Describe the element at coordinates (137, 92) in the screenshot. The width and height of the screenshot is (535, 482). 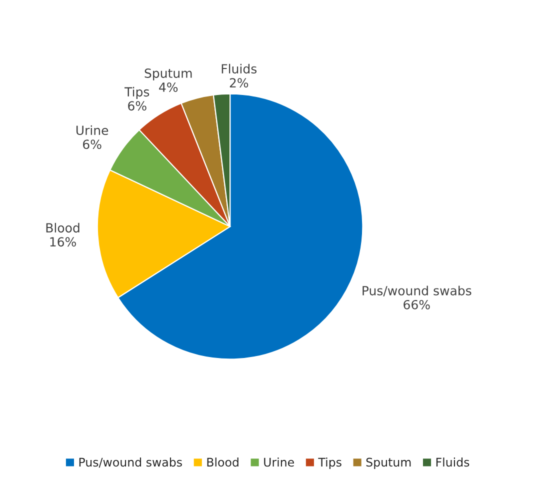
I see `slice-label: Tips` at that location.